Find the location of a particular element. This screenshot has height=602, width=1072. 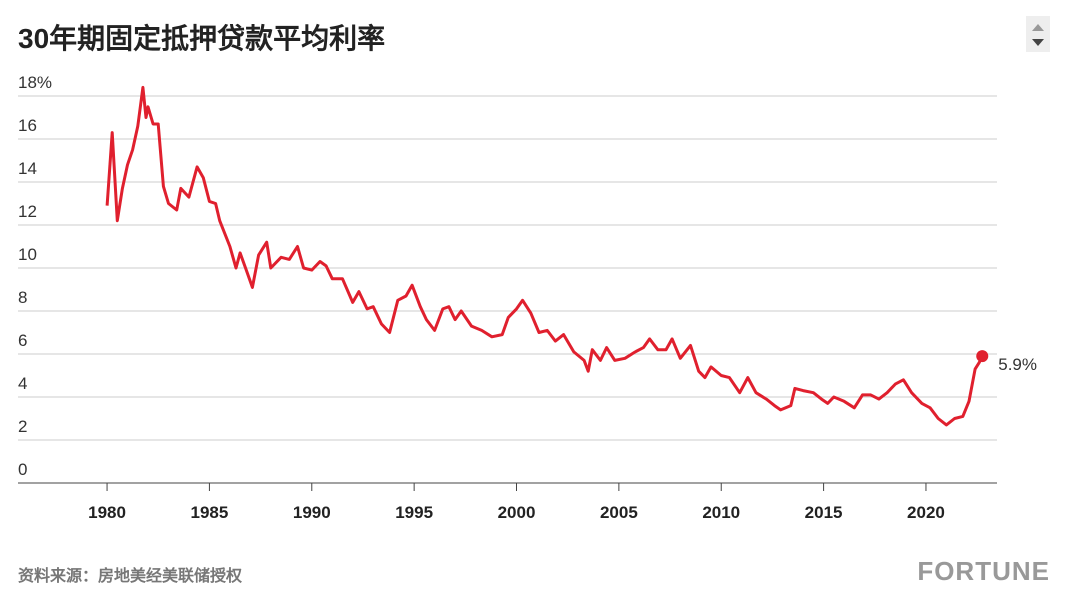

end-marker is located at coordinates (982, 356).